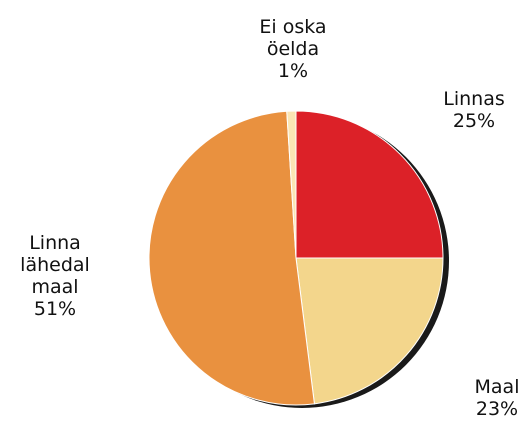 This screenshot has height=432, width=522. I want to click on value-label: 25%, so click(474, 121).